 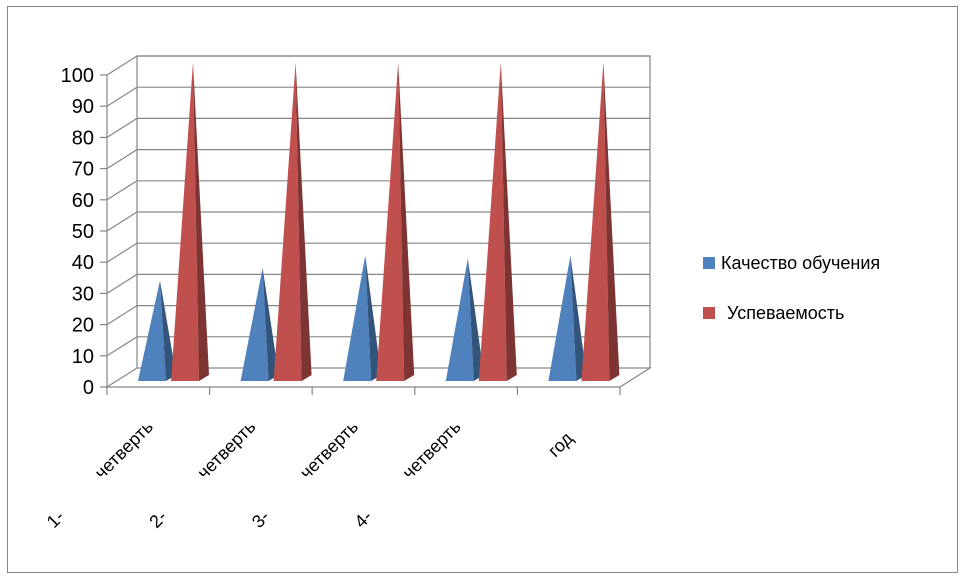 I want to click on y-tick-label: 100, so click(x=77, y=76).